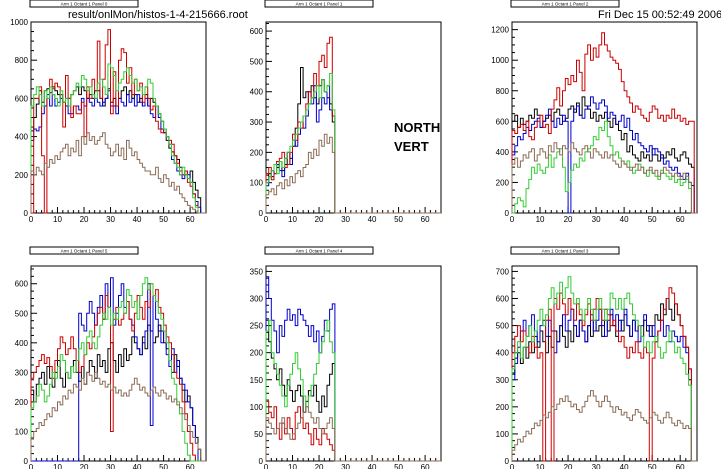 The width and height of the screenshot is (721, 469). Describe the element at coordinates (158, 15) in the screenshot. I see `file-path-label: result/onlMon/histos-1-4-215666.root` at that location.